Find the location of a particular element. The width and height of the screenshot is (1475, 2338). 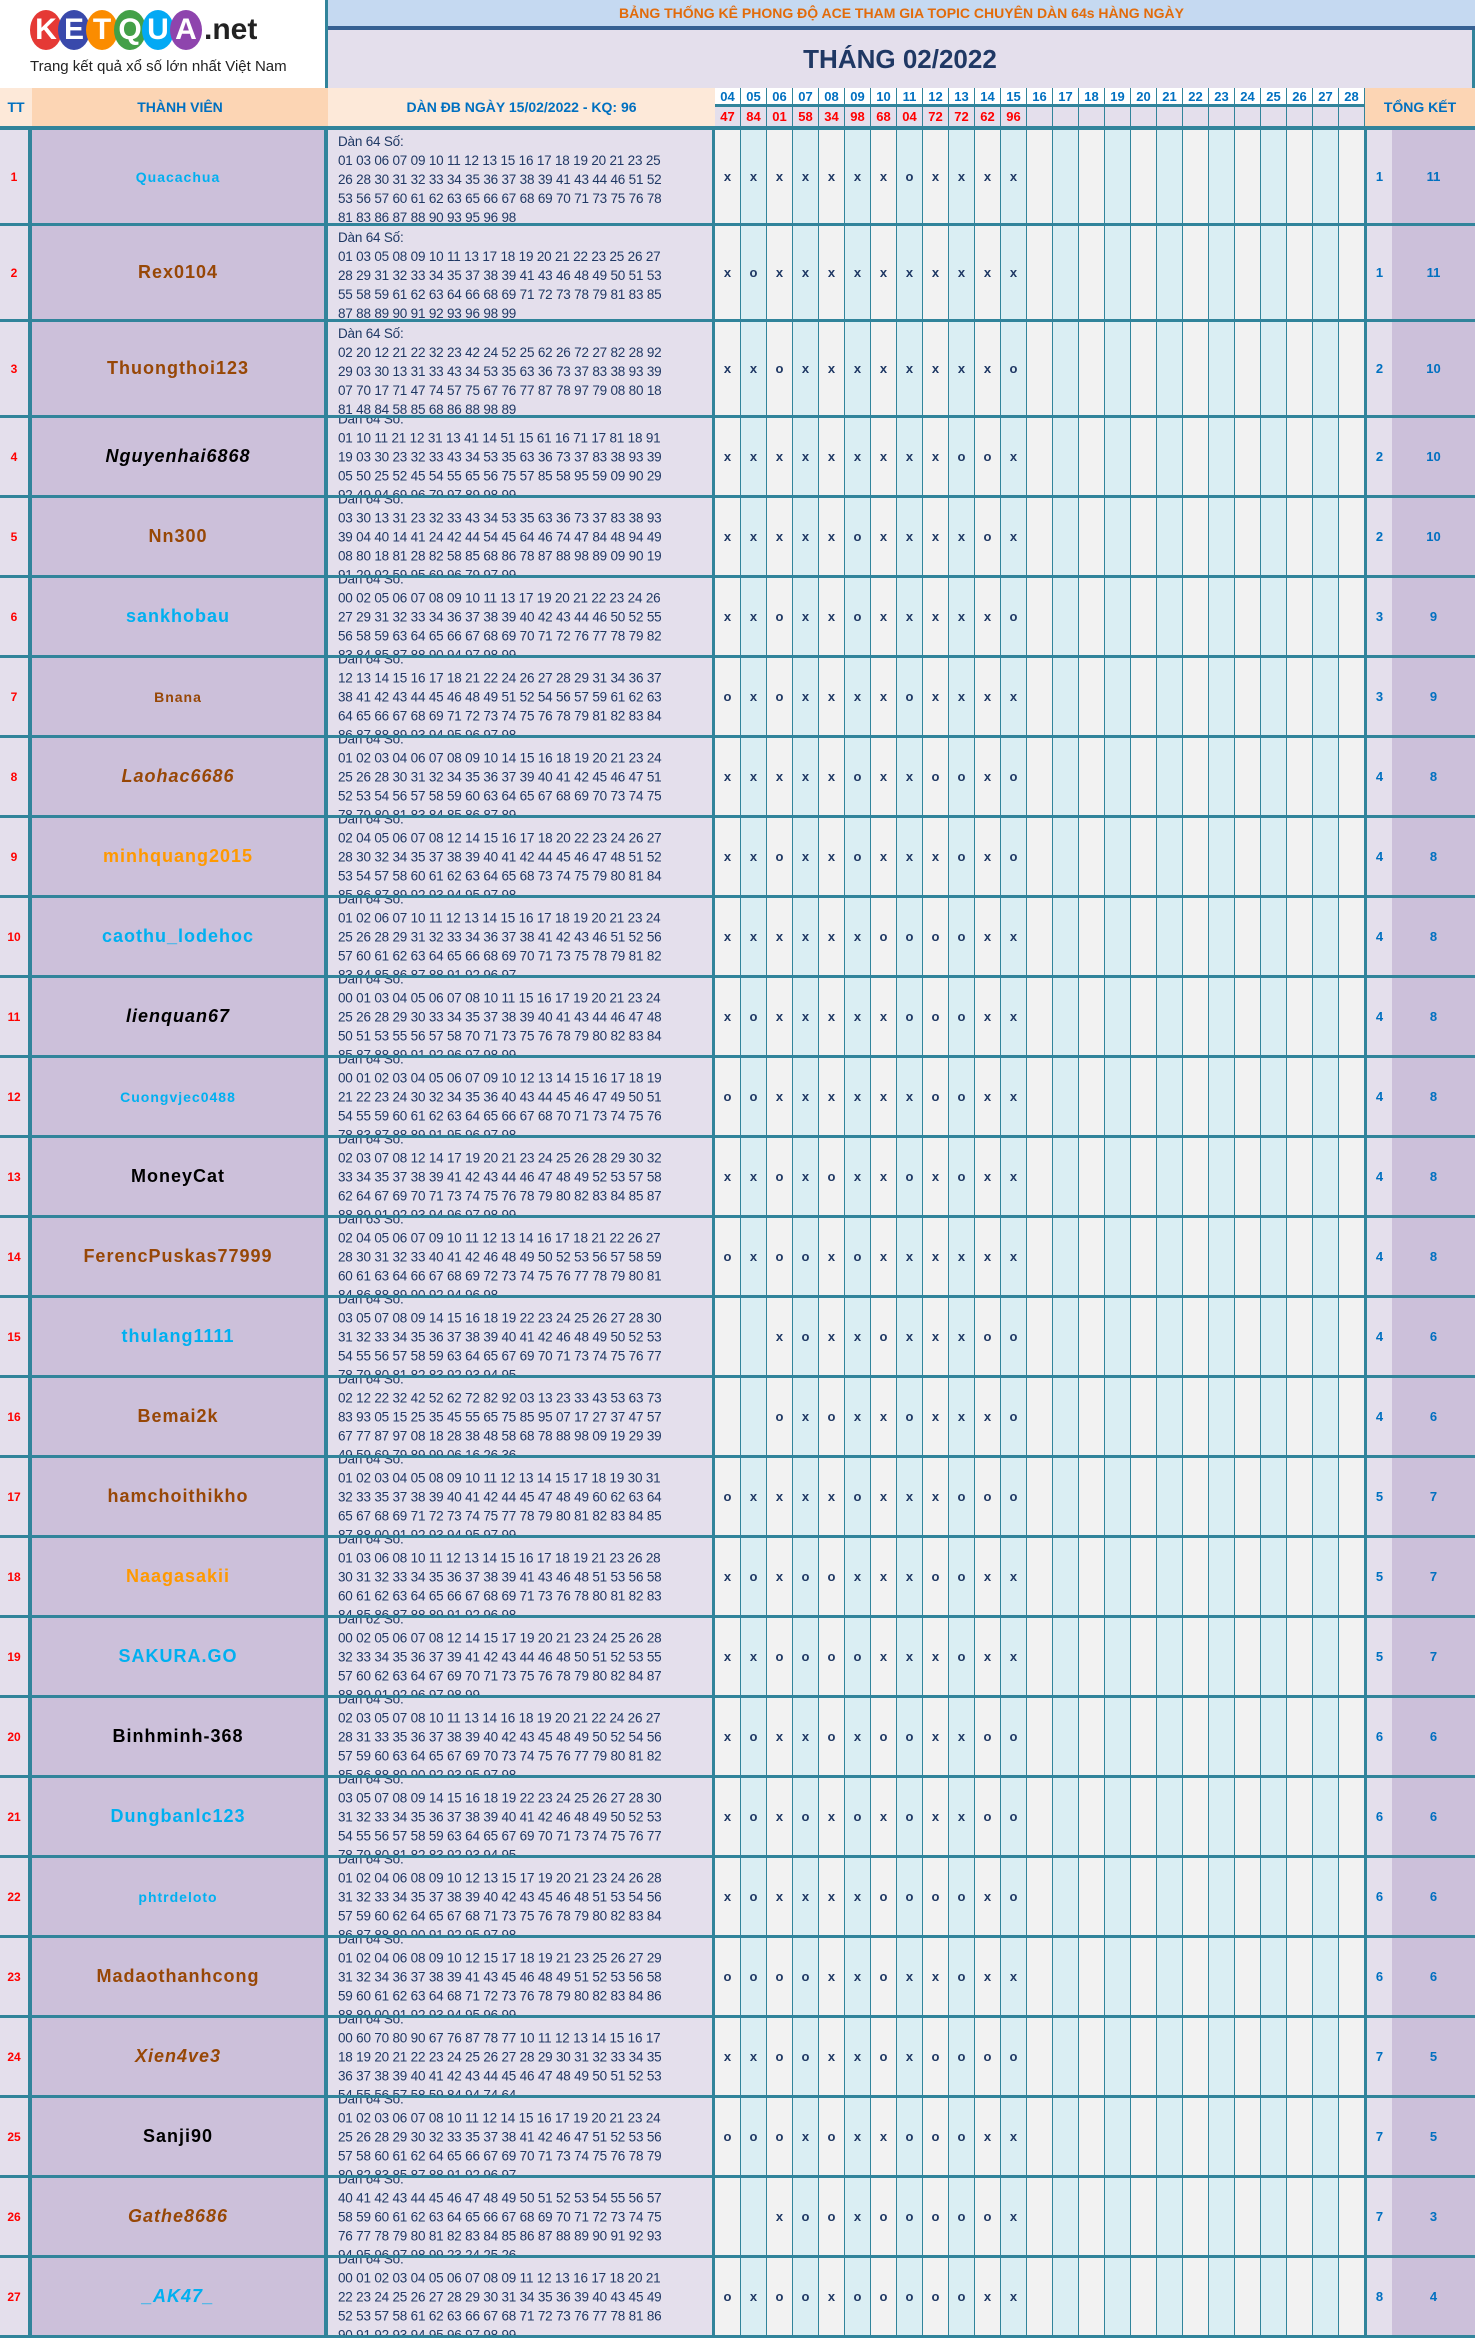

number-set-line: 78 79 80 81 82 83 92 93 94 95 is located at coordinates (427, 1851).